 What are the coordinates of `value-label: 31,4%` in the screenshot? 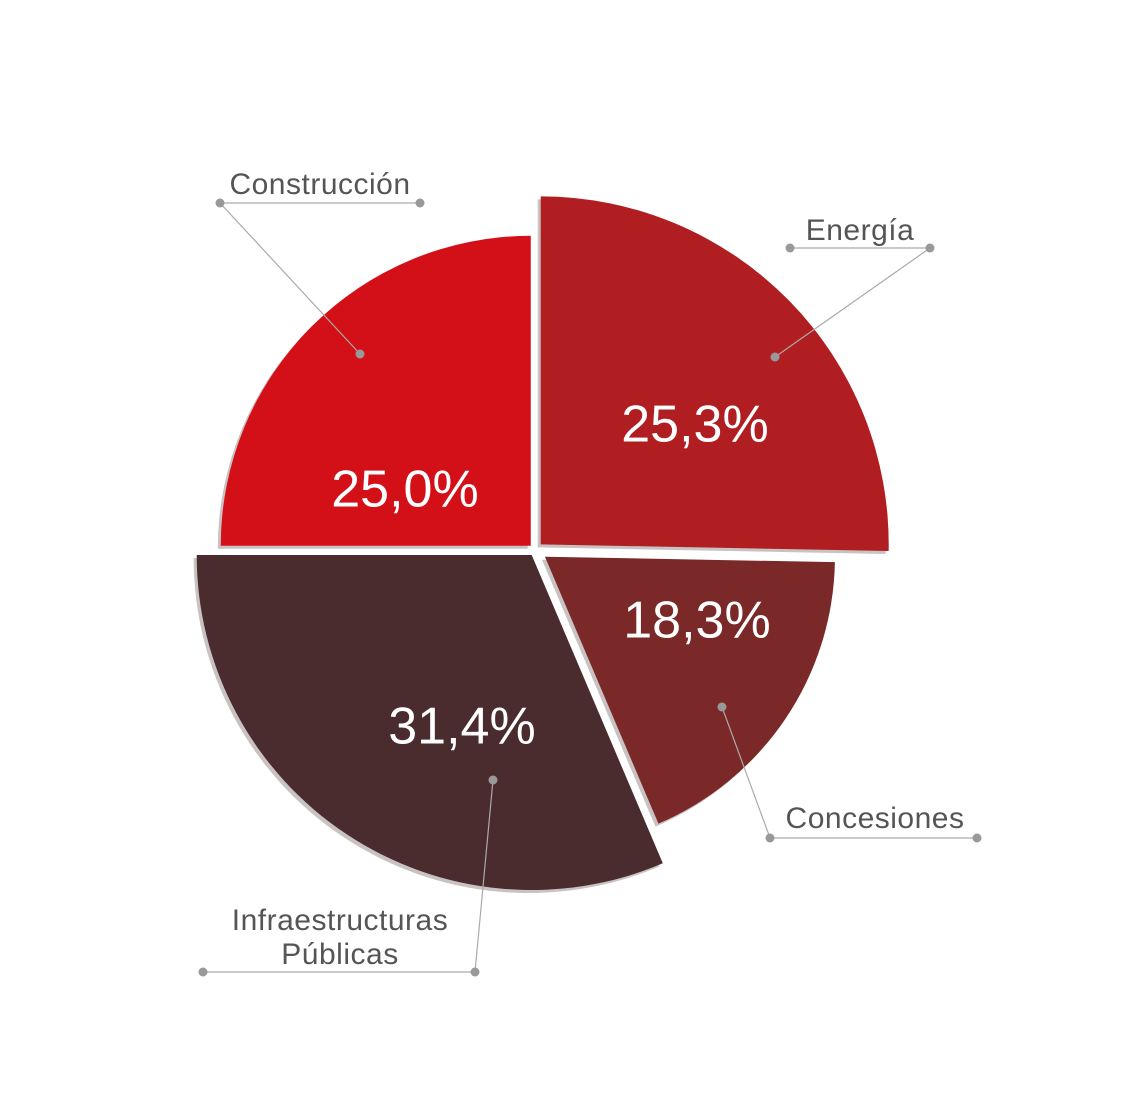 It's located at (461, 727).